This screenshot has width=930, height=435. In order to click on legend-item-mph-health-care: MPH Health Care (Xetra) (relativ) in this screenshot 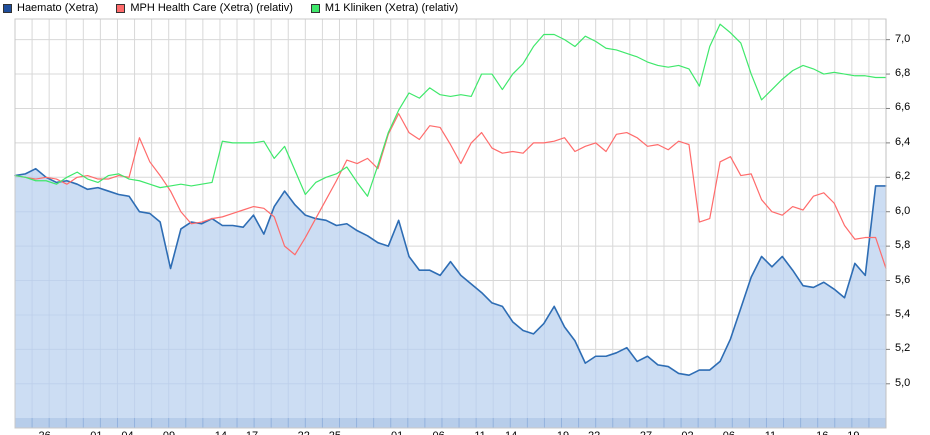, I will do `click(204, 8)`.